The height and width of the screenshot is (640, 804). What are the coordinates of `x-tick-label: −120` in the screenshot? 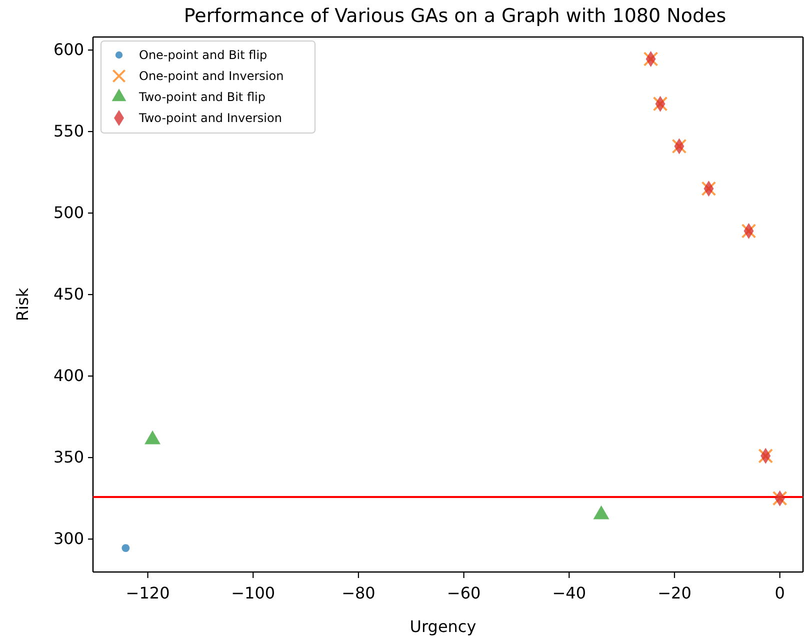 It's located at (148, 593).